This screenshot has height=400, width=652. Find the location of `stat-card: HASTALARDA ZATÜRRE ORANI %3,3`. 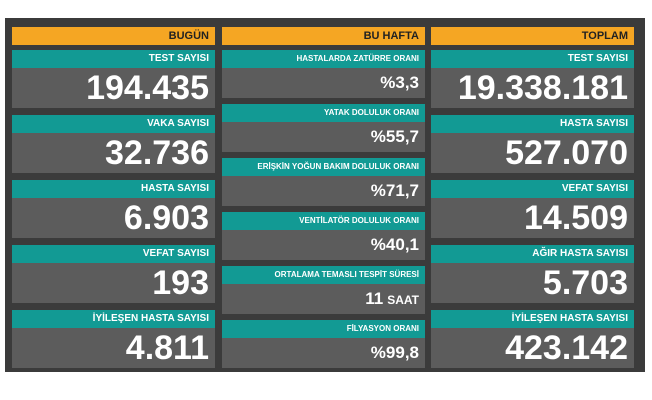

stat-card: HASTALARDA ZATÜRRE ORANI %3,3 is located at coordinates (323, 74).